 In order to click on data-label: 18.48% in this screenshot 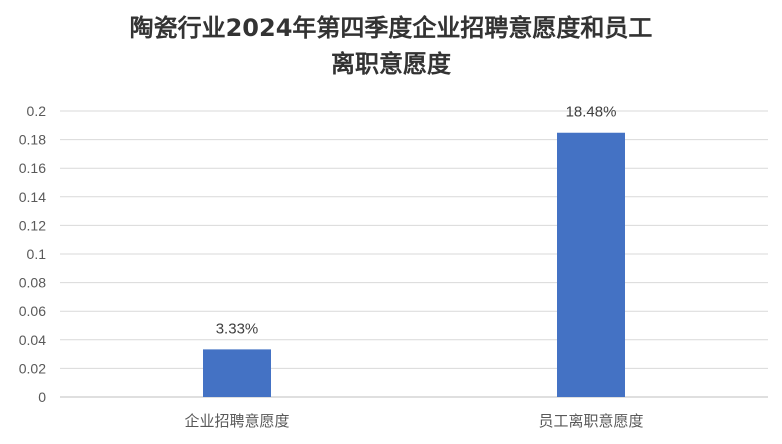, I will do `click(591, 112)`.